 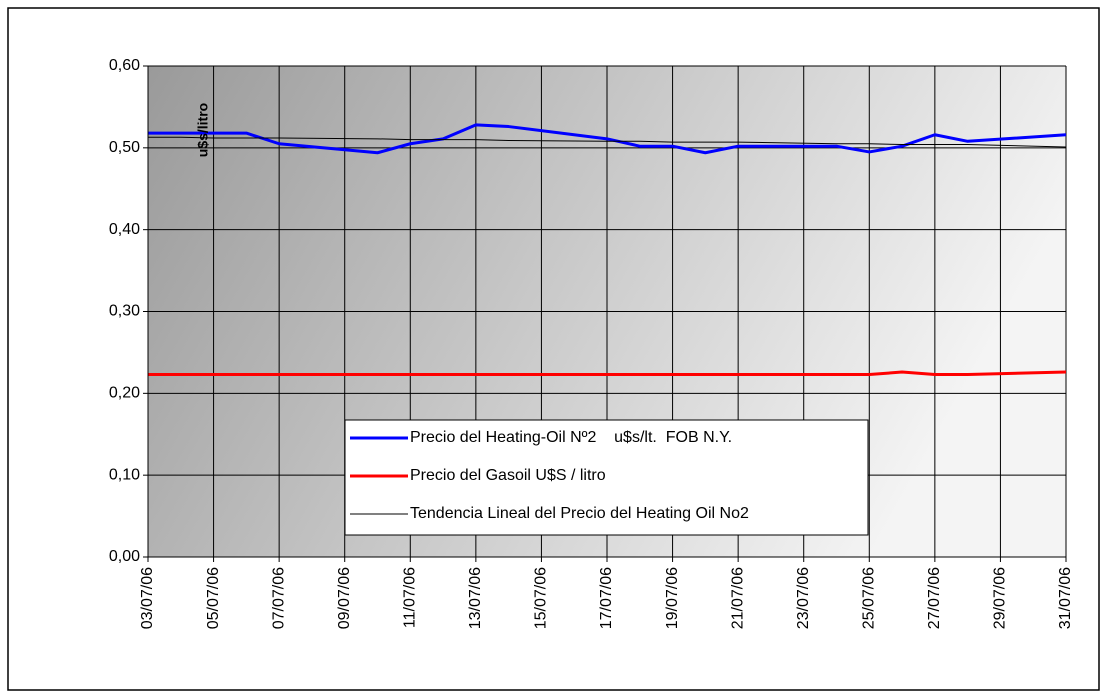 What do you see at coordinates (737, 598) in the screenshot?
I see `x-tick-label: 21/07/06` at bounding box center [737, 598].